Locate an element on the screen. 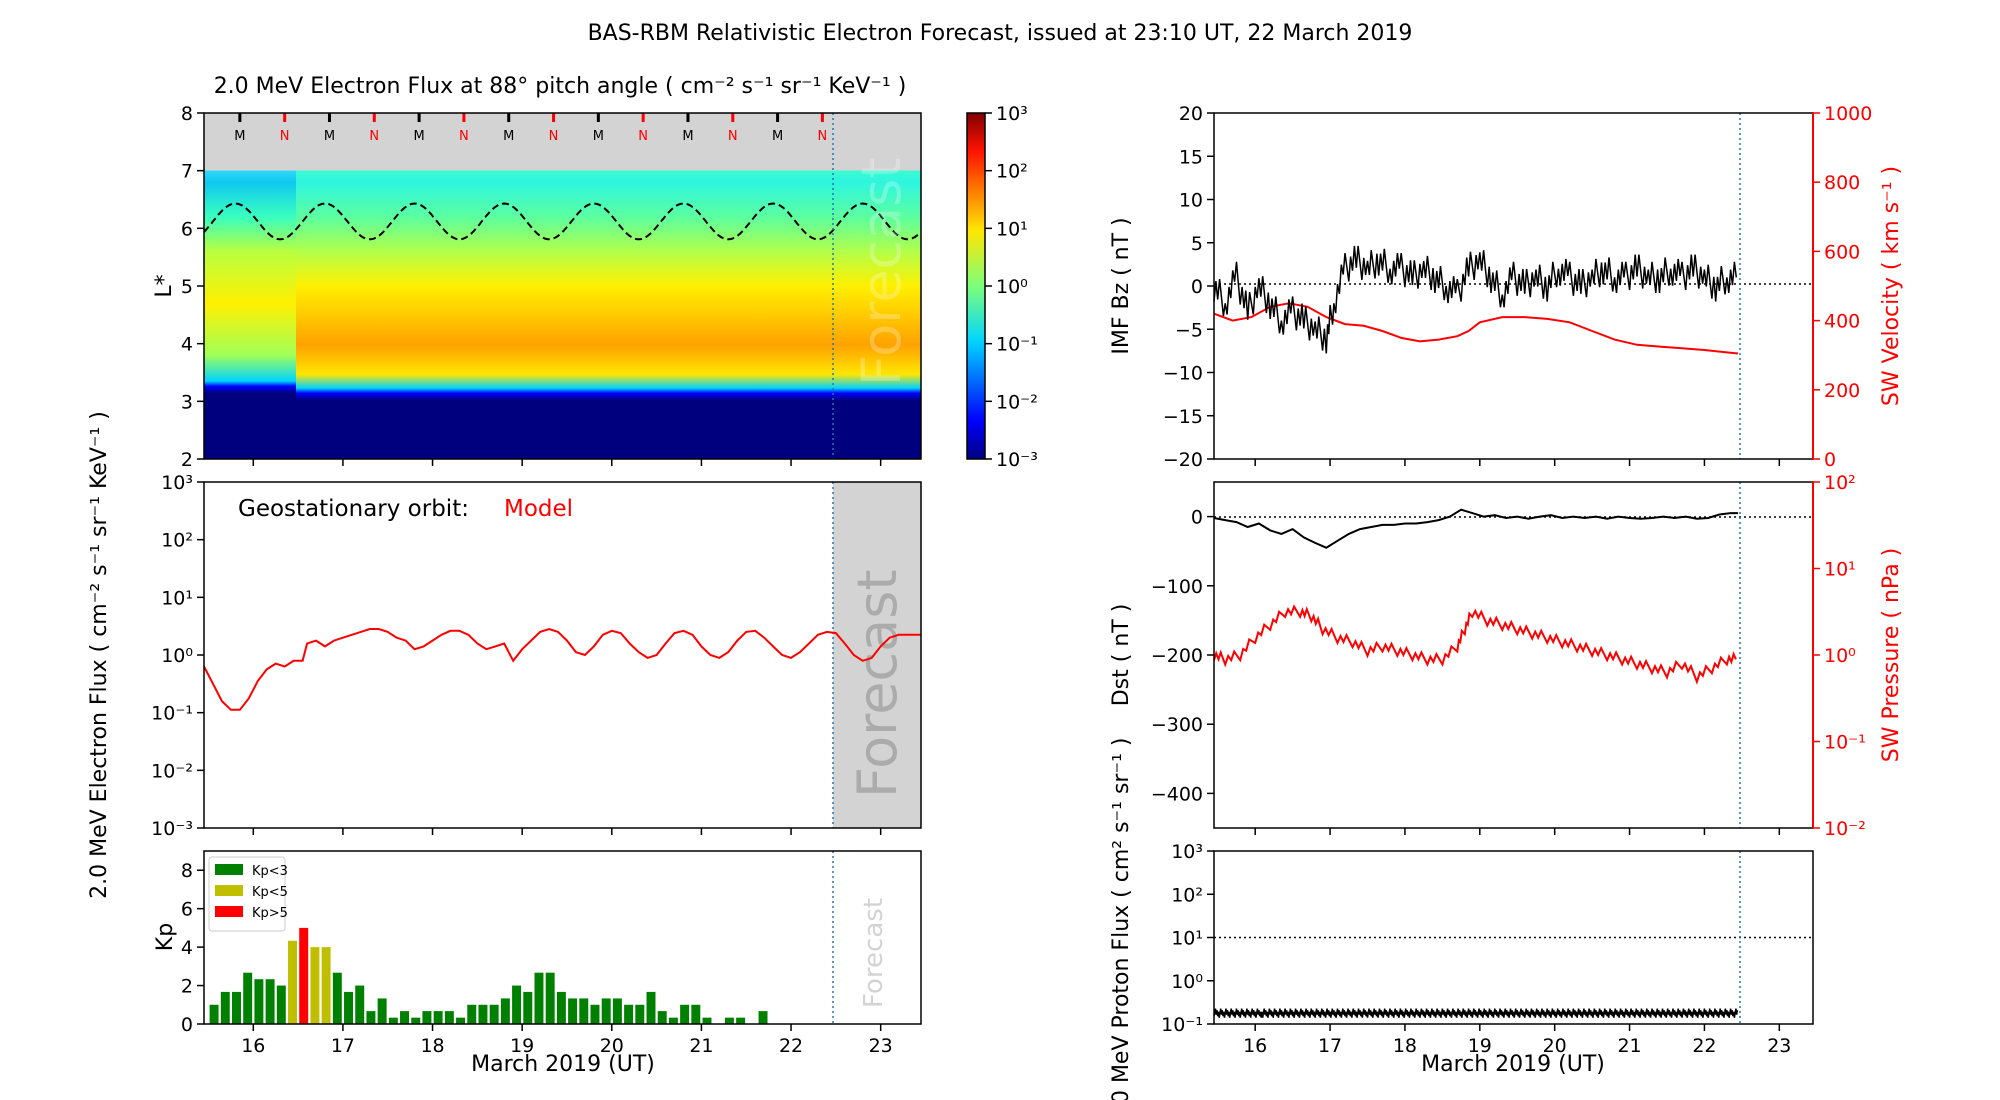 The image size is (2000, 1100). imf-ytick-label: 5 is located at coordinates (1197, 244).